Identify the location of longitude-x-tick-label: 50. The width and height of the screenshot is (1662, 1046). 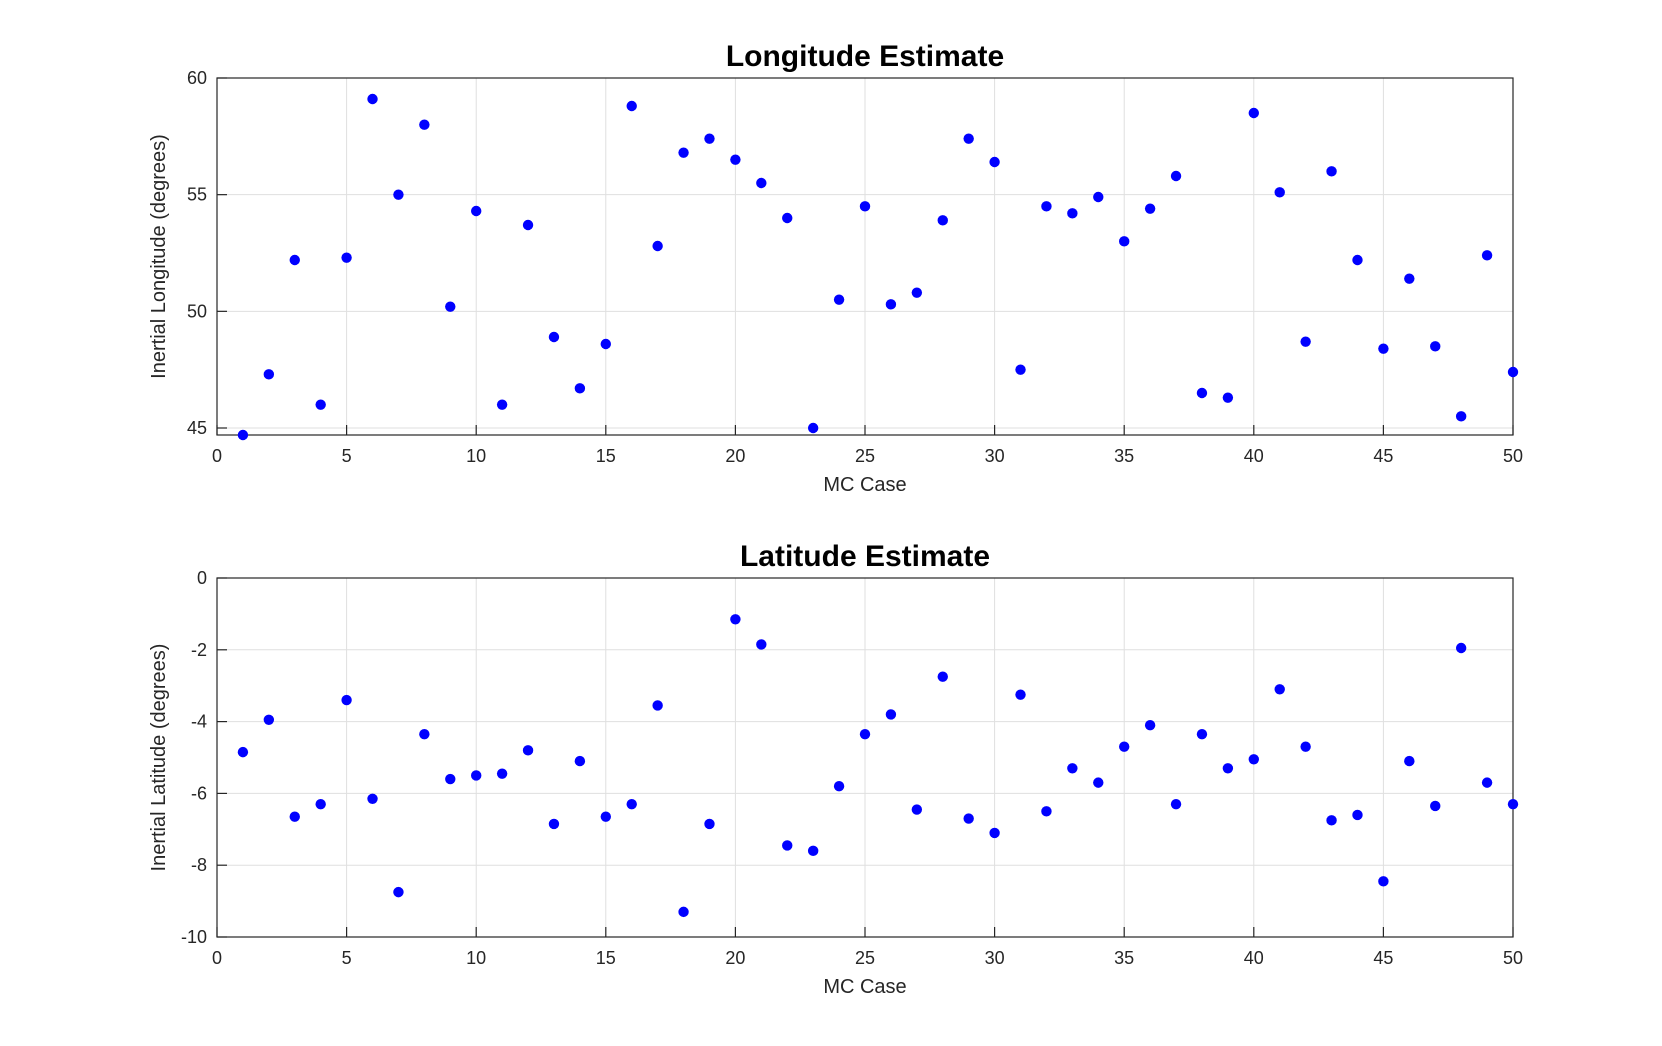
(1513, 456).